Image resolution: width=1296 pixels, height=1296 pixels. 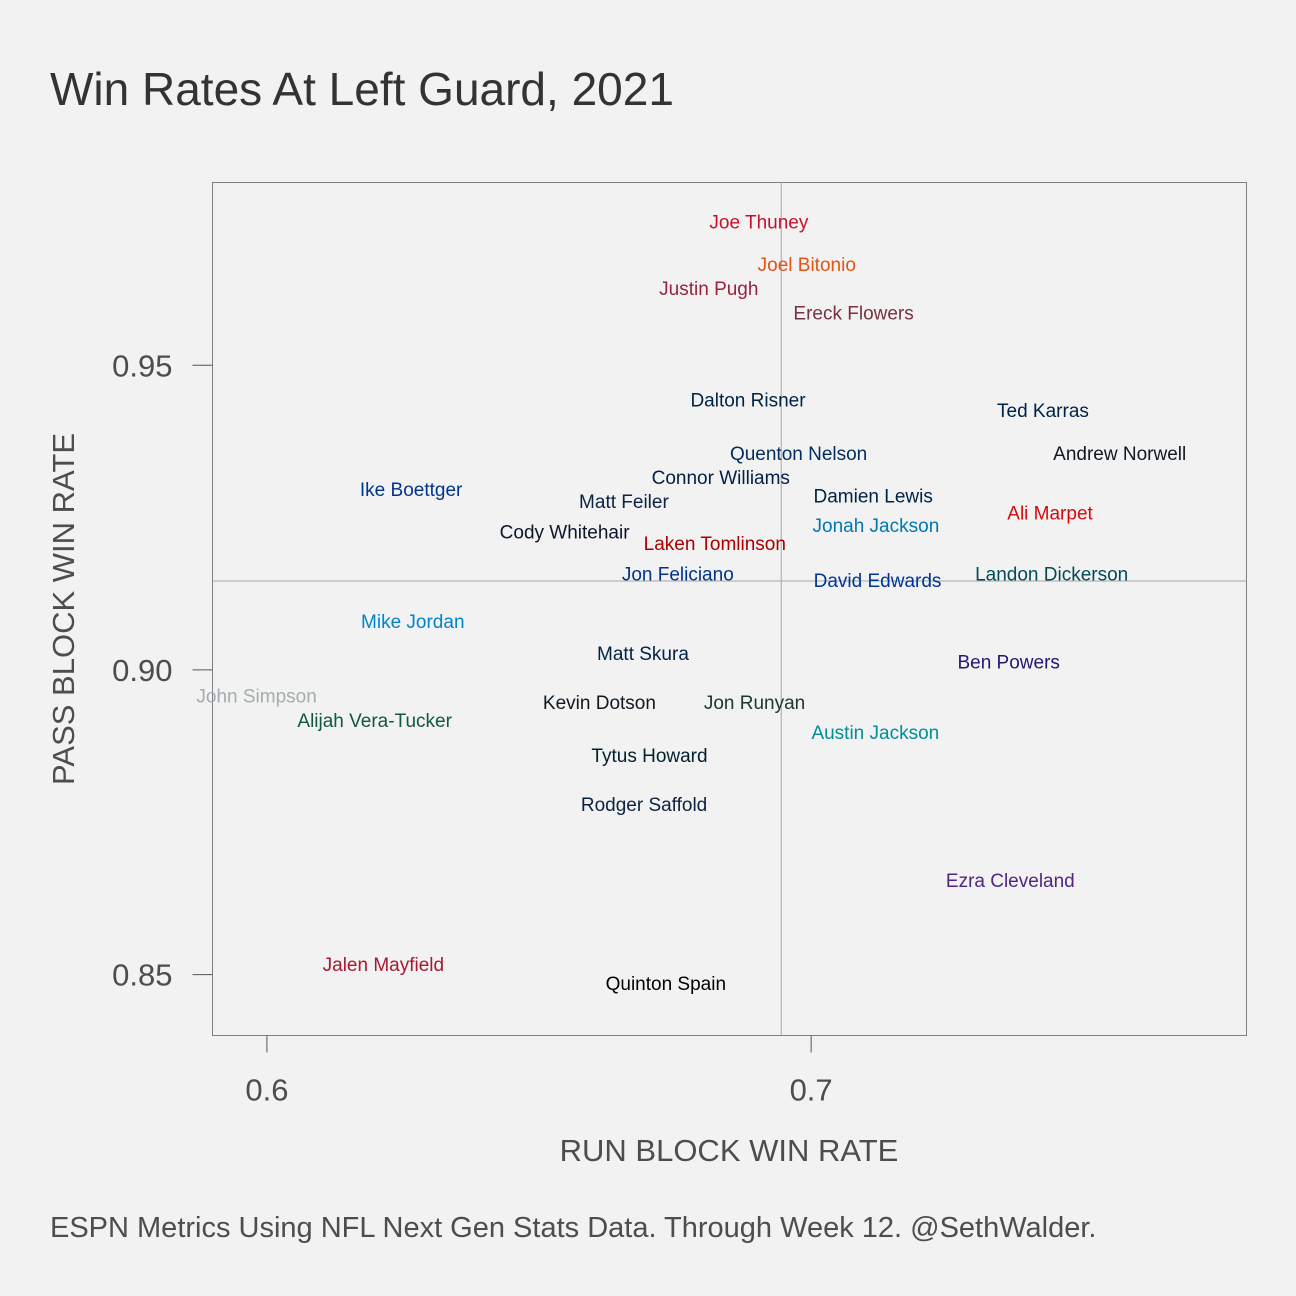 I want to click on player-label: Ereck Flowers, so click(x=853, y=313).